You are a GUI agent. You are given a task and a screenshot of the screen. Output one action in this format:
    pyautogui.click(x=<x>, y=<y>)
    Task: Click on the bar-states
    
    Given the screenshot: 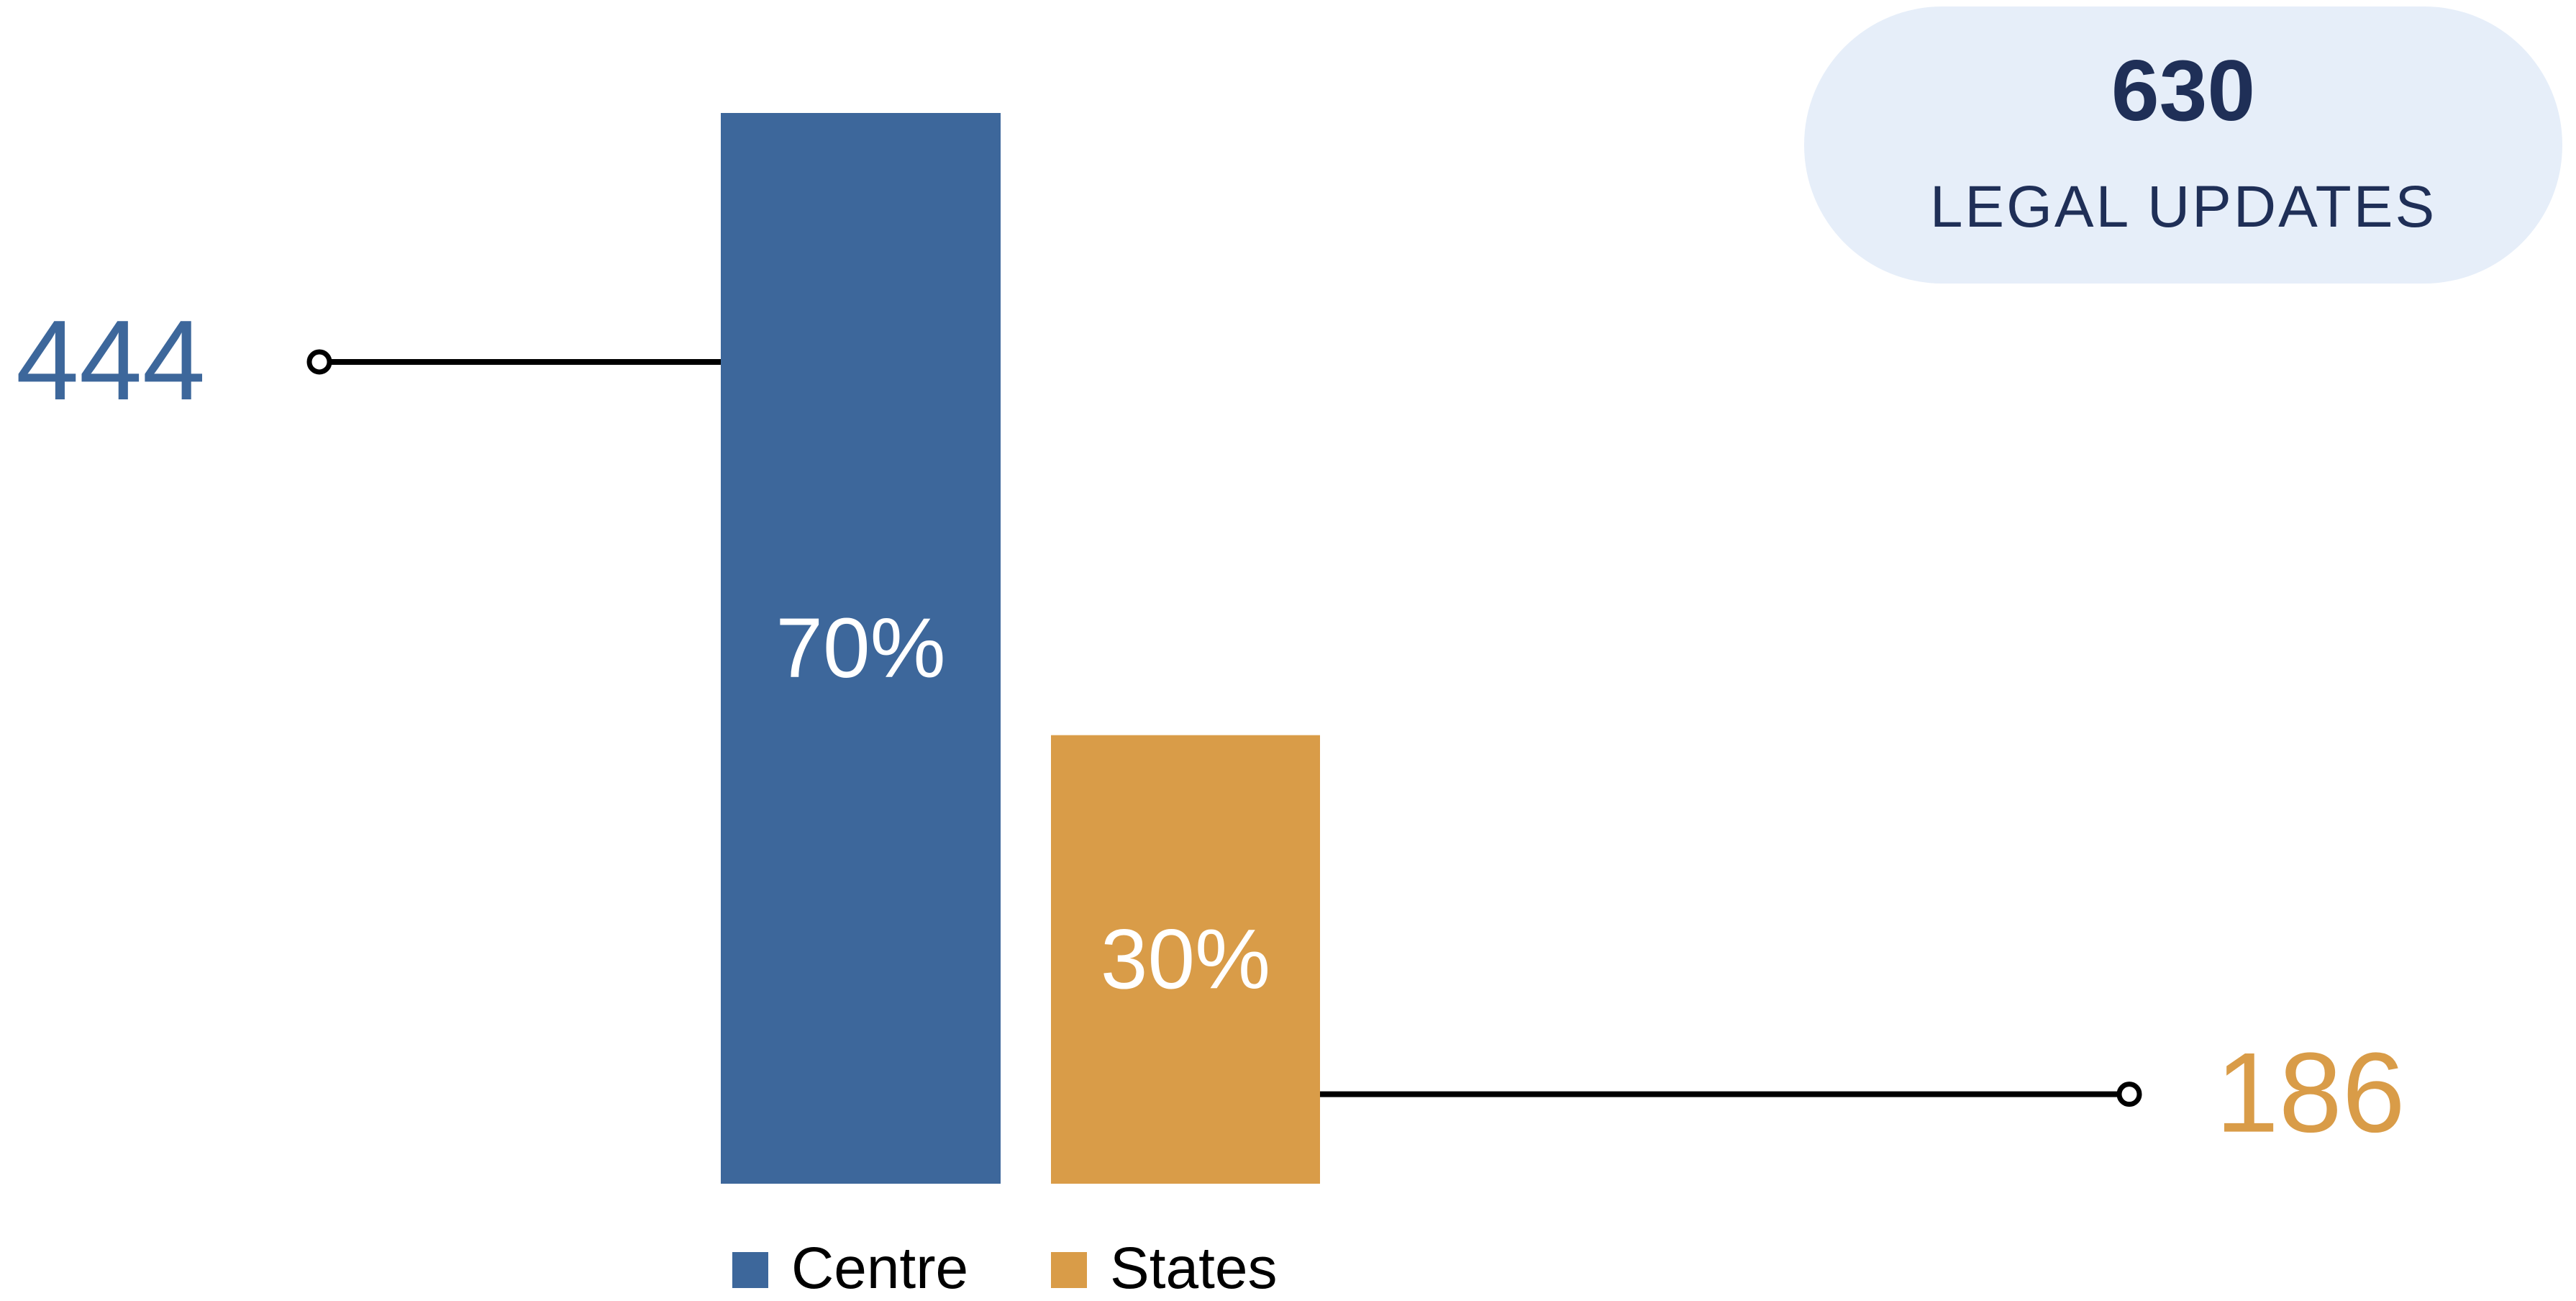 What is the action you would take?
    pyautogui.click(x=1185, y=959)
    